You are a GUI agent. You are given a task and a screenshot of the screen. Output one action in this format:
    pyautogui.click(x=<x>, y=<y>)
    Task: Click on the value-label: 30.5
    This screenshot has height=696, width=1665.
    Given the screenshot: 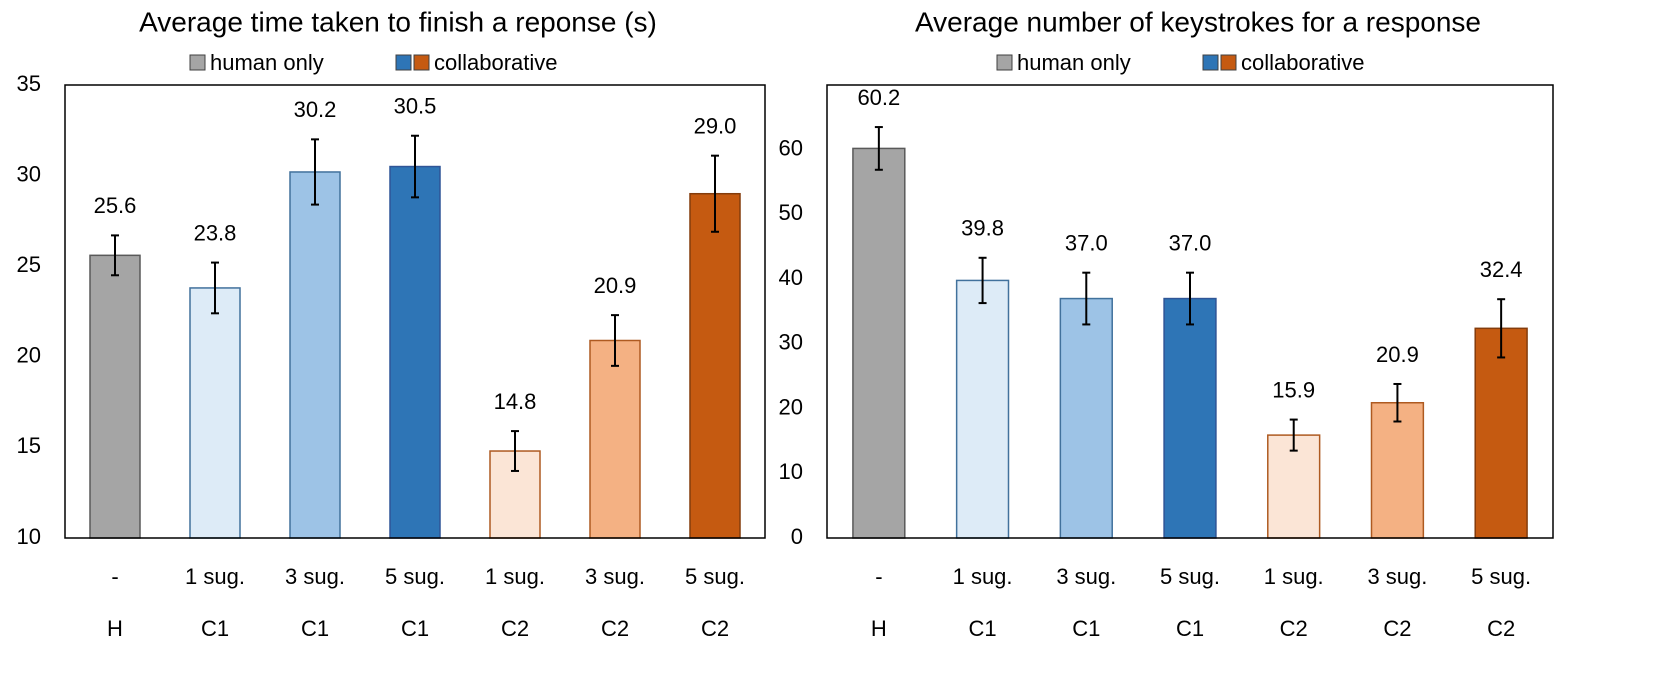 What is the action you would take?
    pyautogui.click(x=415, y=106)
    